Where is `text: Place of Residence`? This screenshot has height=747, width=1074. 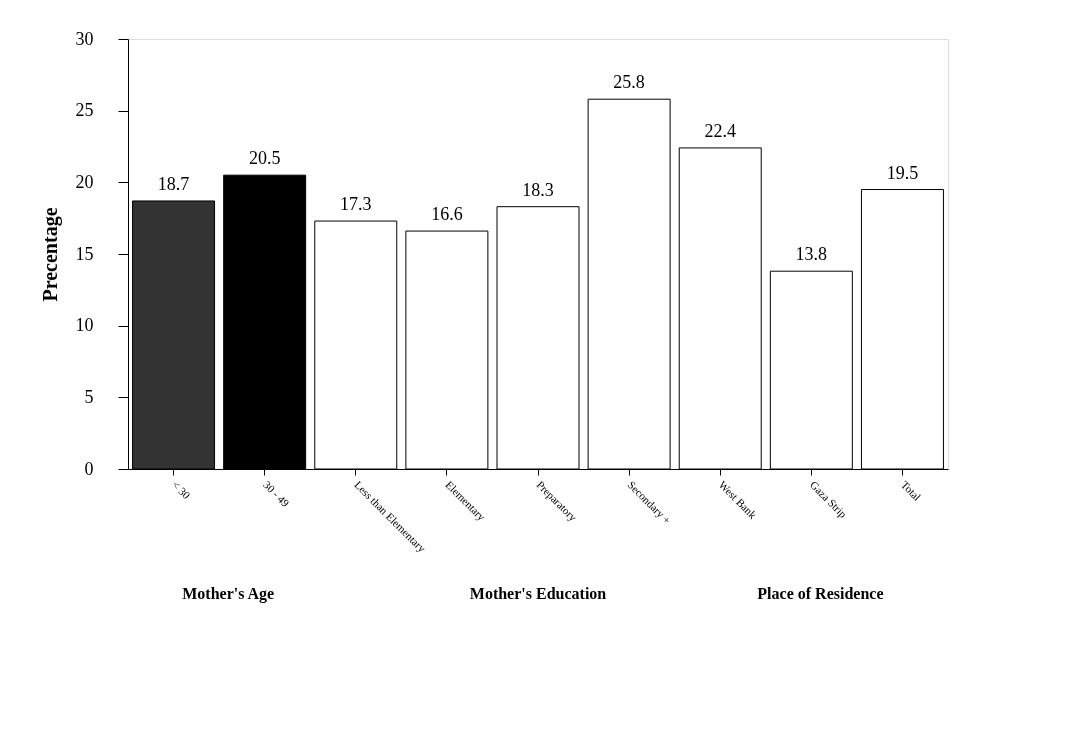 text: Place of Residence is located at coordinates (820, 593).